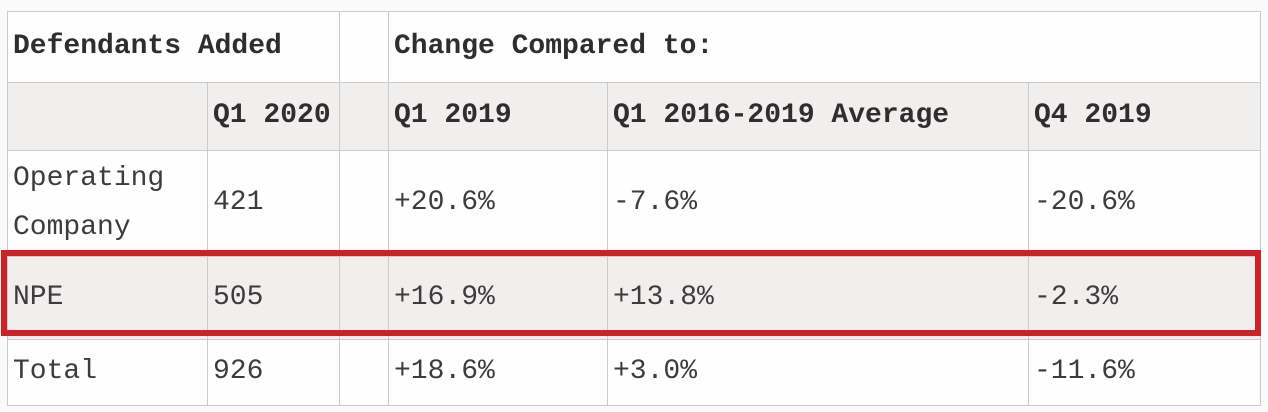  I want to click on cell-operating-company-q1-2020: 421, so click(273, 203).